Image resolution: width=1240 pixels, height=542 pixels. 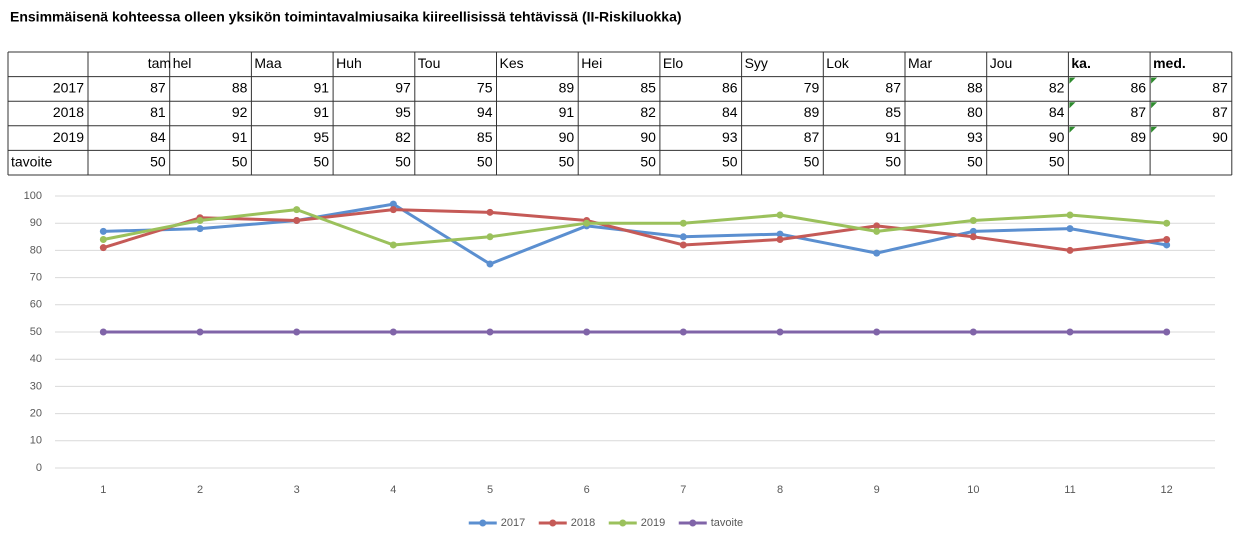 What do you see at coordinates (975, 137) in the screenshot?
I see `cell: 93` at bounding box center [975, 137].